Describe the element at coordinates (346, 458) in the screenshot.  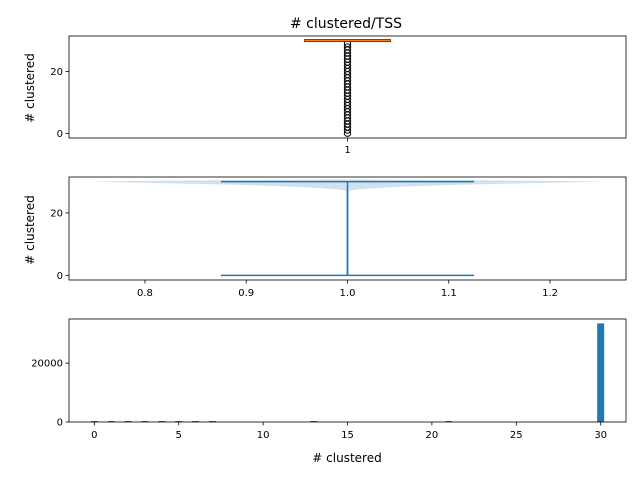
I see `histogram-xlabel: # clustered` at that location.